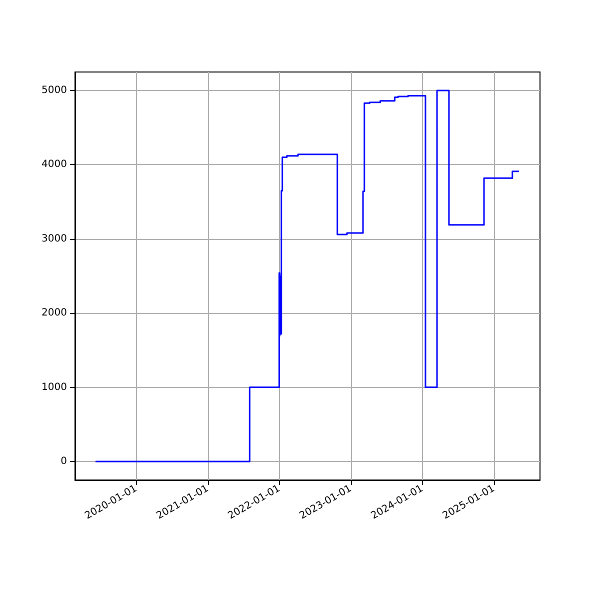  Describe the element at coordinates (54, 313) in the screenshot. I see `y-tick-label: 2000` at that location.